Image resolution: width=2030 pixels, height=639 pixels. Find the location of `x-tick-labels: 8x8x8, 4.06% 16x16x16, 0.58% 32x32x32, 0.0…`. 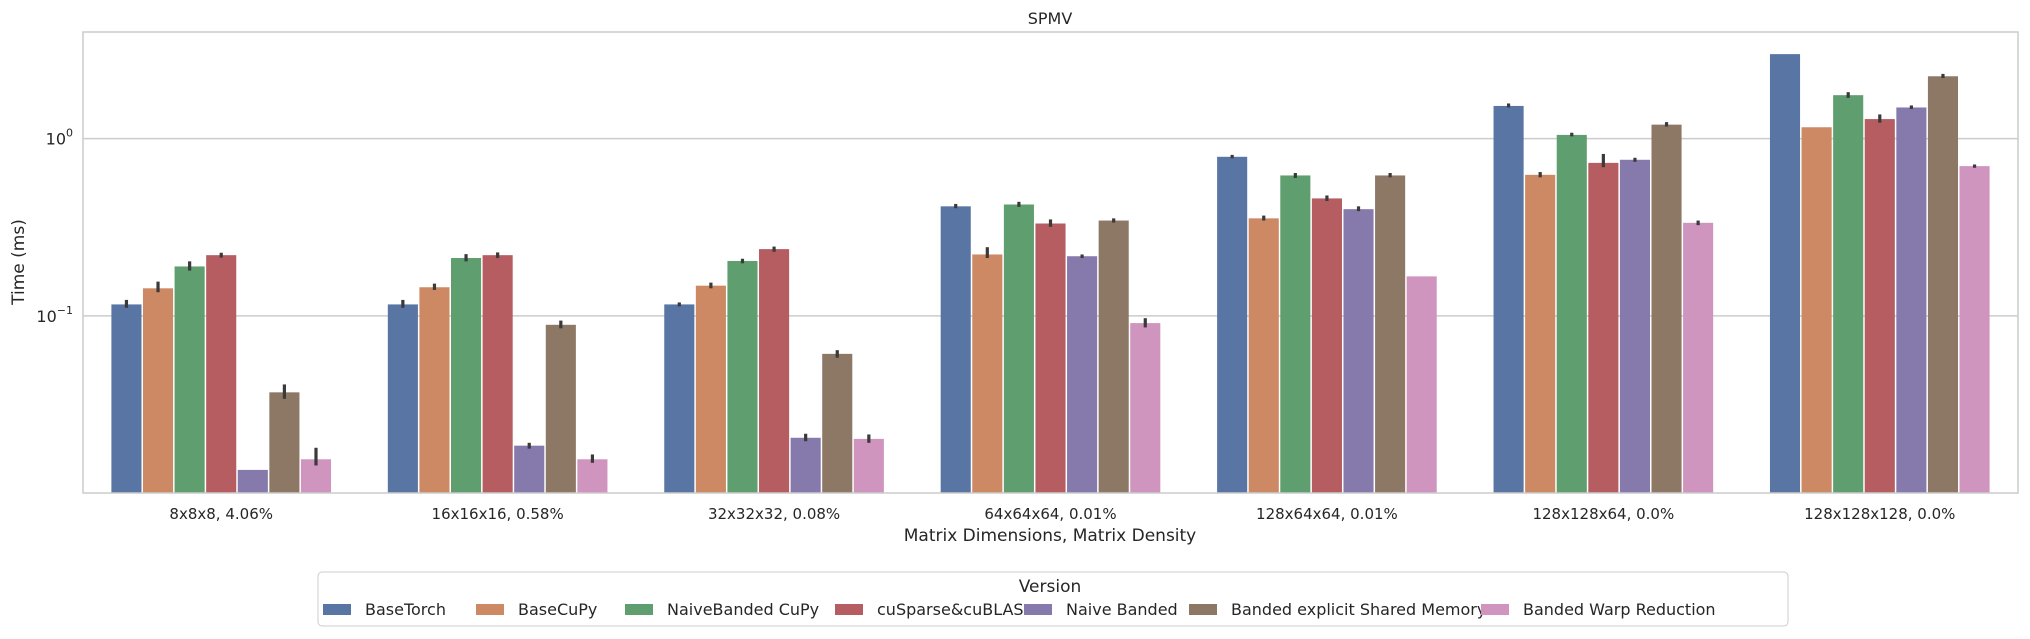

x-tick-labels: 8x8x8, 4.06% 16x16x16, 0.58% 32x32x32, 0.0… is located at coordinates (1062, 514).